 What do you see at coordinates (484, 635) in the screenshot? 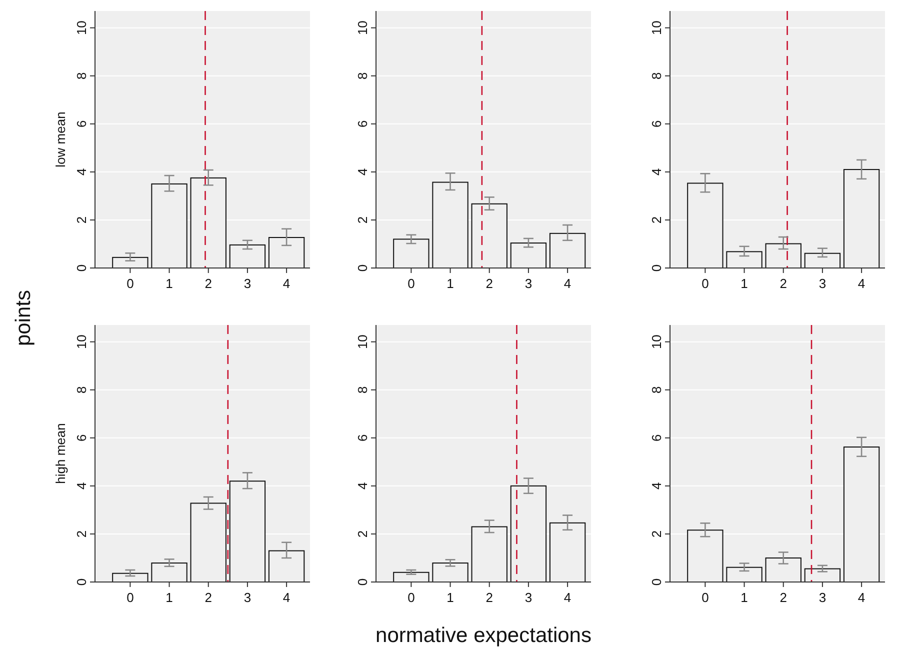
I see `x-axis-title: normative expectations` at bounding box center [484, 635].